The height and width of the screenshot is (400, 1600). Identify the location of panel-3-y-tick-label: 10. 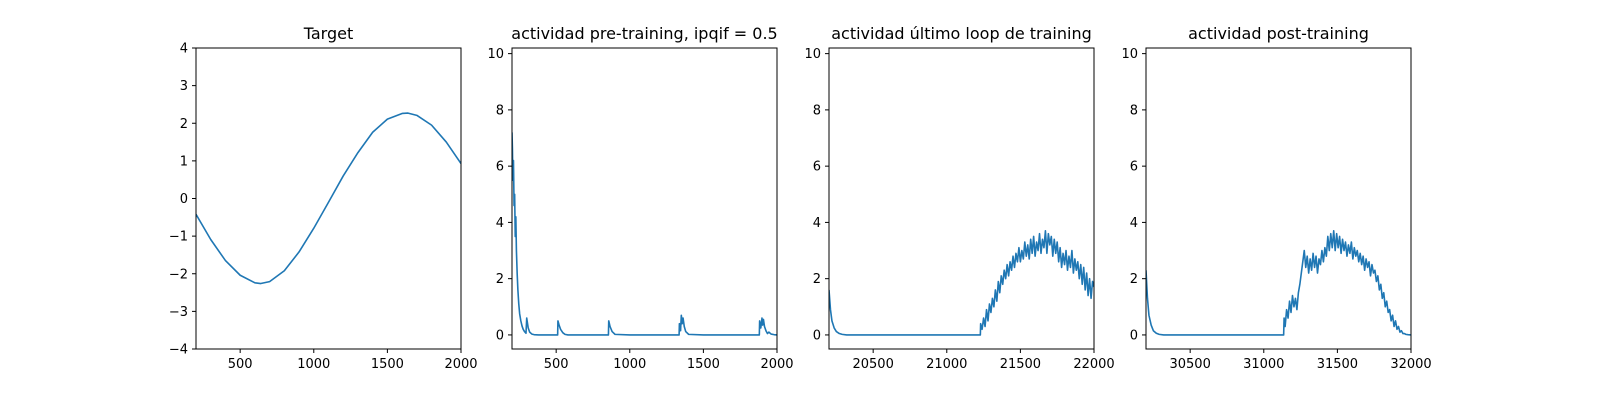
(812, 54).